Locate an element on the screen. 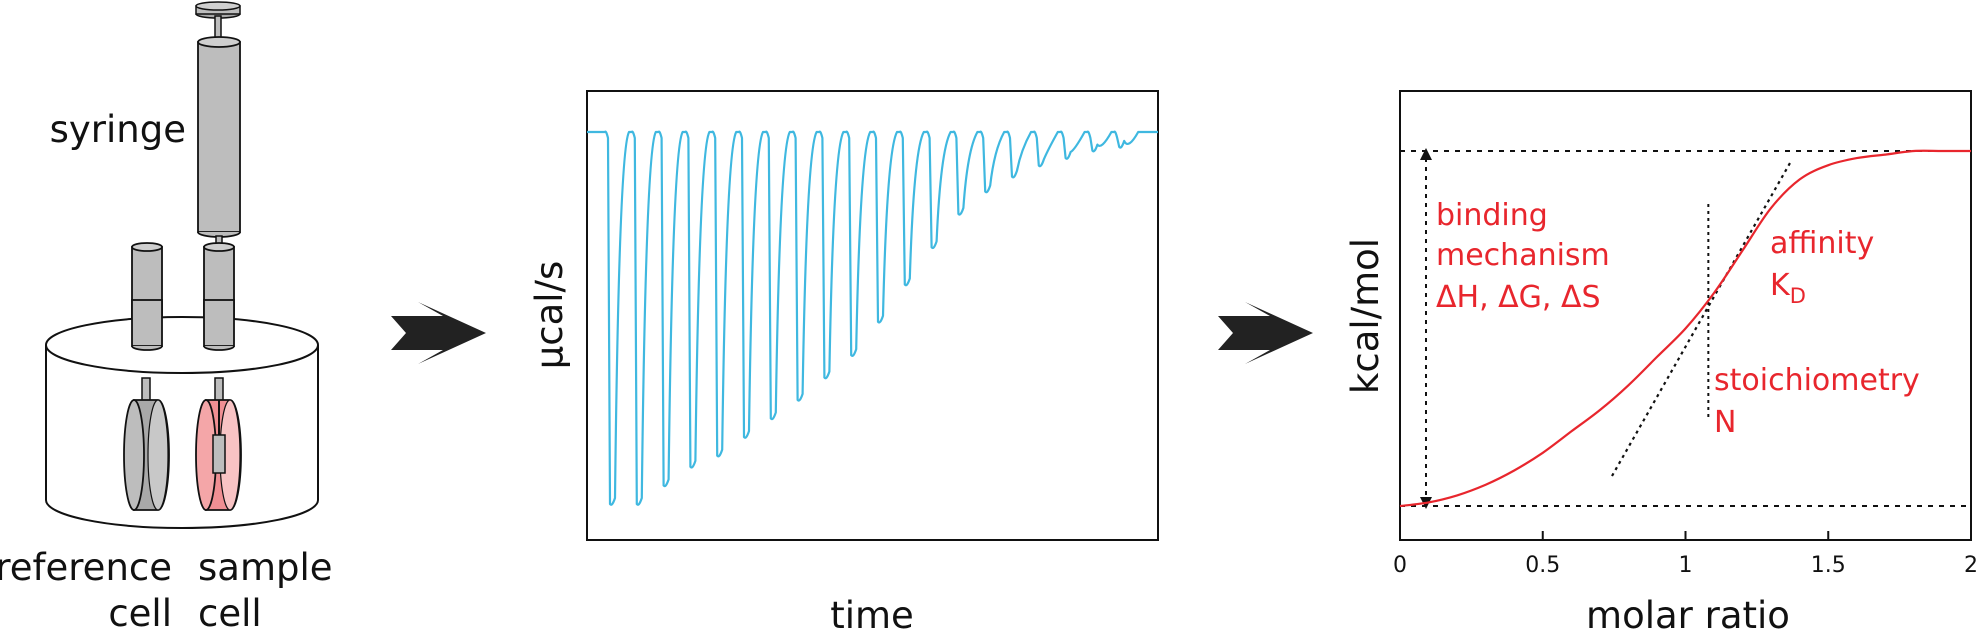 This screenshot has width=1977, height=633. thermogram-ylabel: µcal/s is located at coordinates (549, 315).